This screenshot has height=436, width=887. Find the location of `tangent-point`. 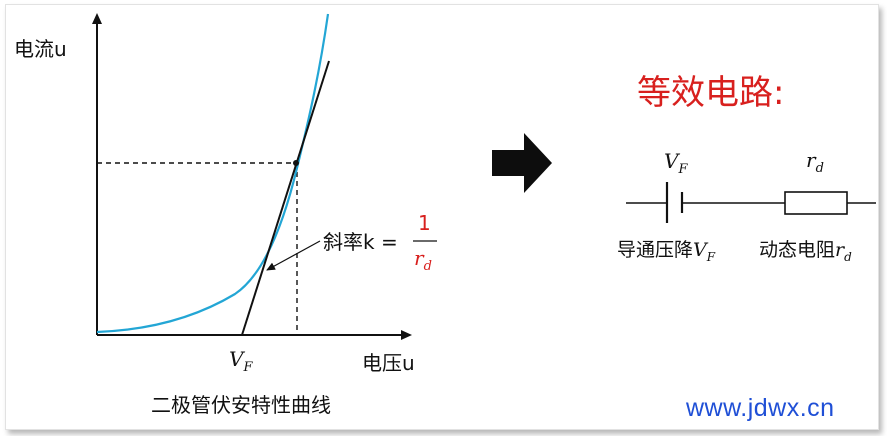

tangent-point is located at coordinates (296, 163).